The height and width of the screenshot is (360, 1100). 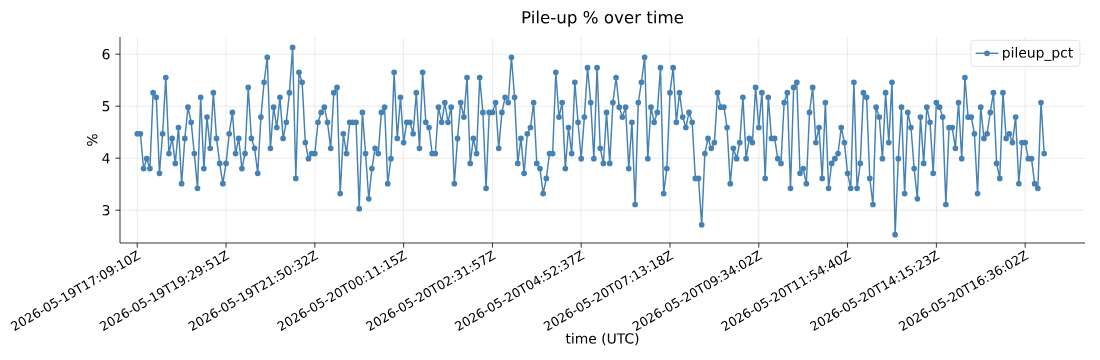 I want to click on y-tick-label: 4, so click(x=106, y=158).